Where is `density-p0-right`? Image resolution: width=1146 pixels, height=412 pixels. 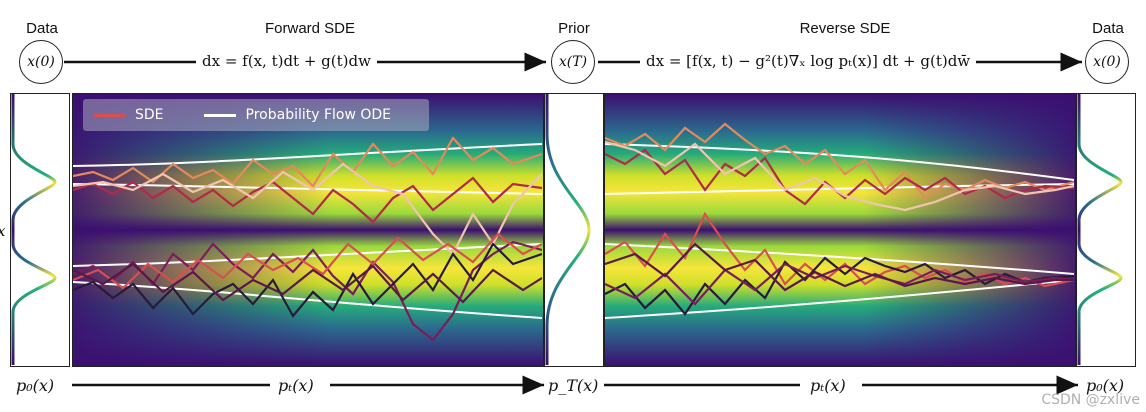
density-p0-right is located at coordinates (1106, 230).